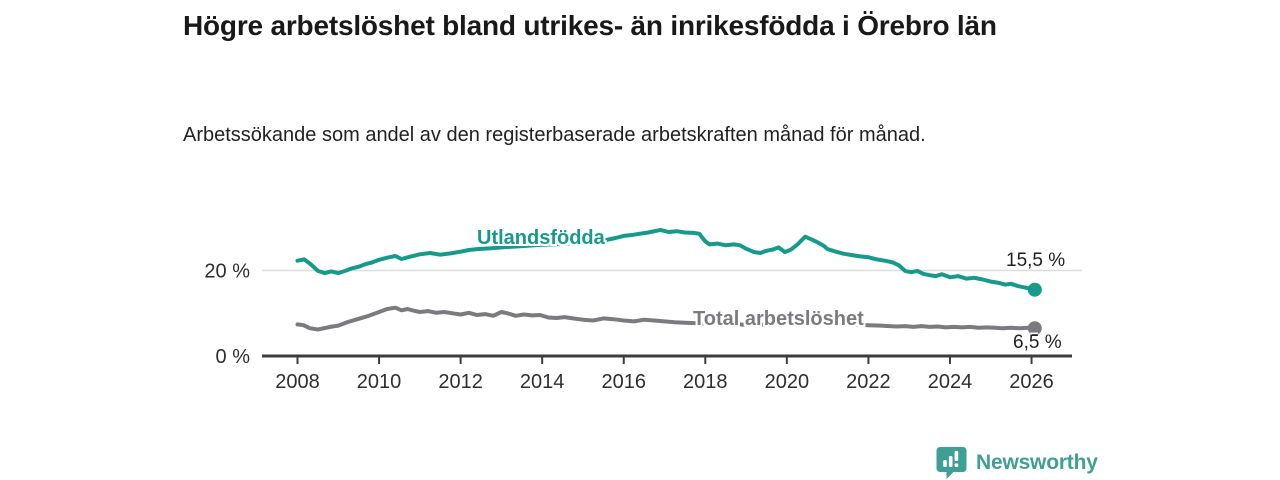 The height and width of the screenshot is (480, 1280). I want to click on newsworthy-logo-icon, so click(951, 463).